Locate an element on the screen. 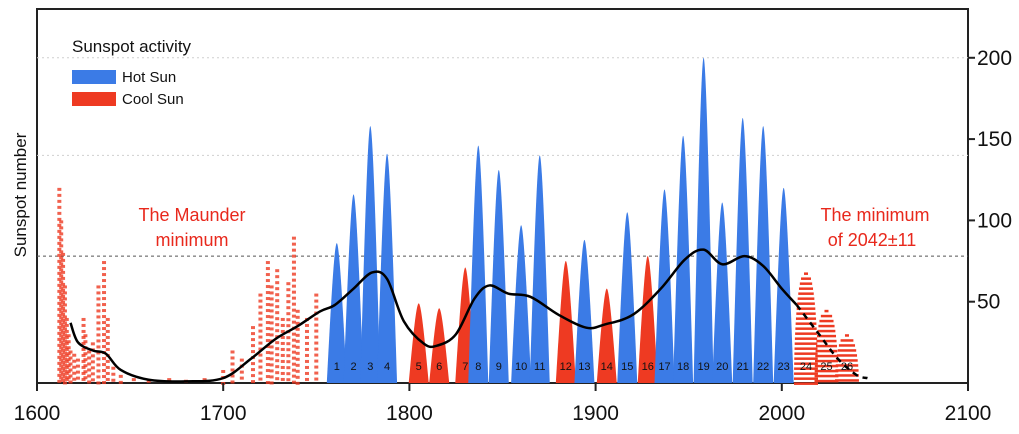  y-tick-label: 150 is located at coordinates (994, 139).